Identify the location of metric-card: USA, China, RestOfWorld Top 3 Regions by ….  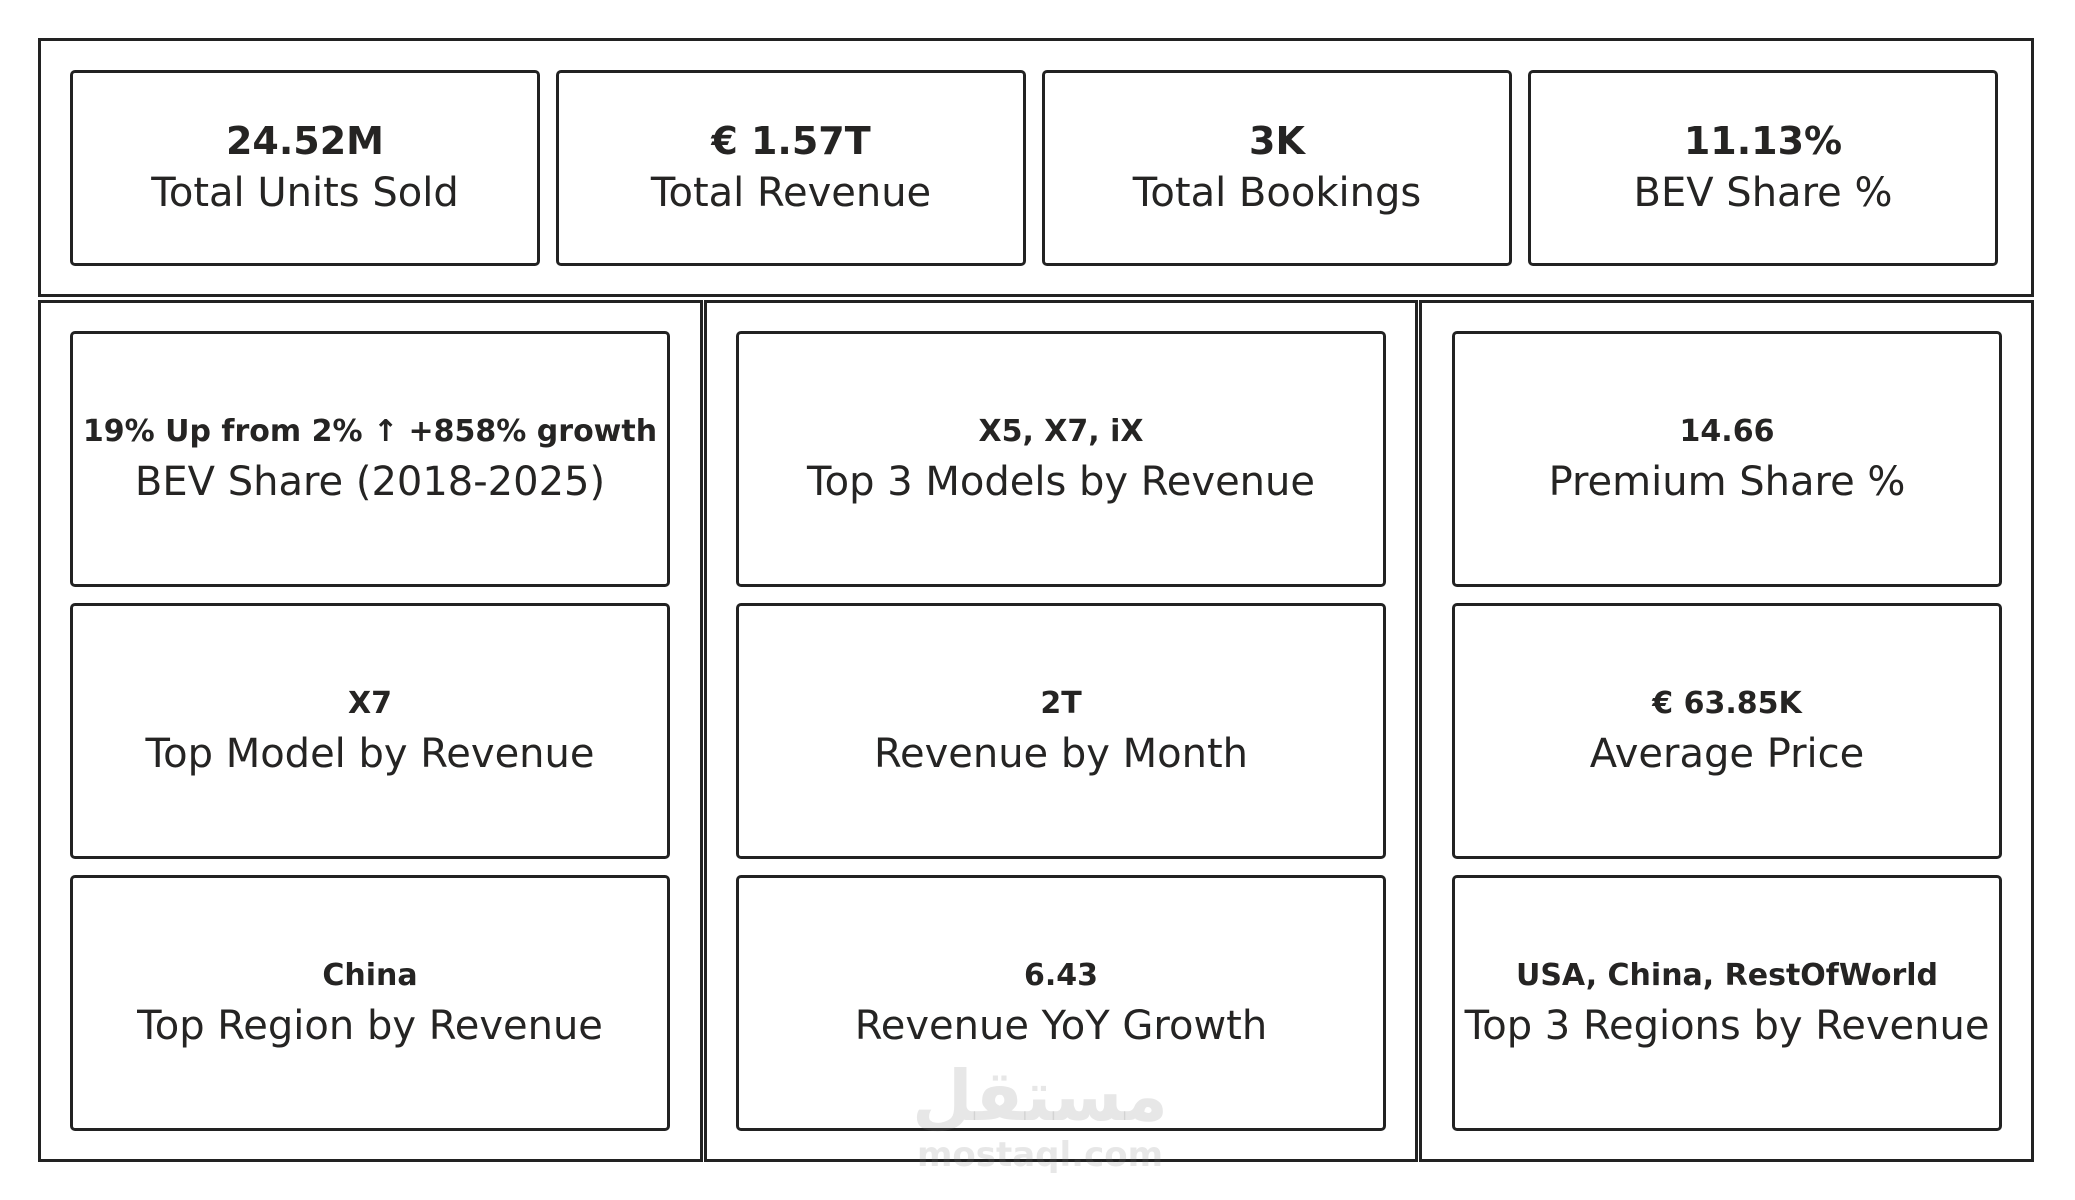
(1727, 1003).